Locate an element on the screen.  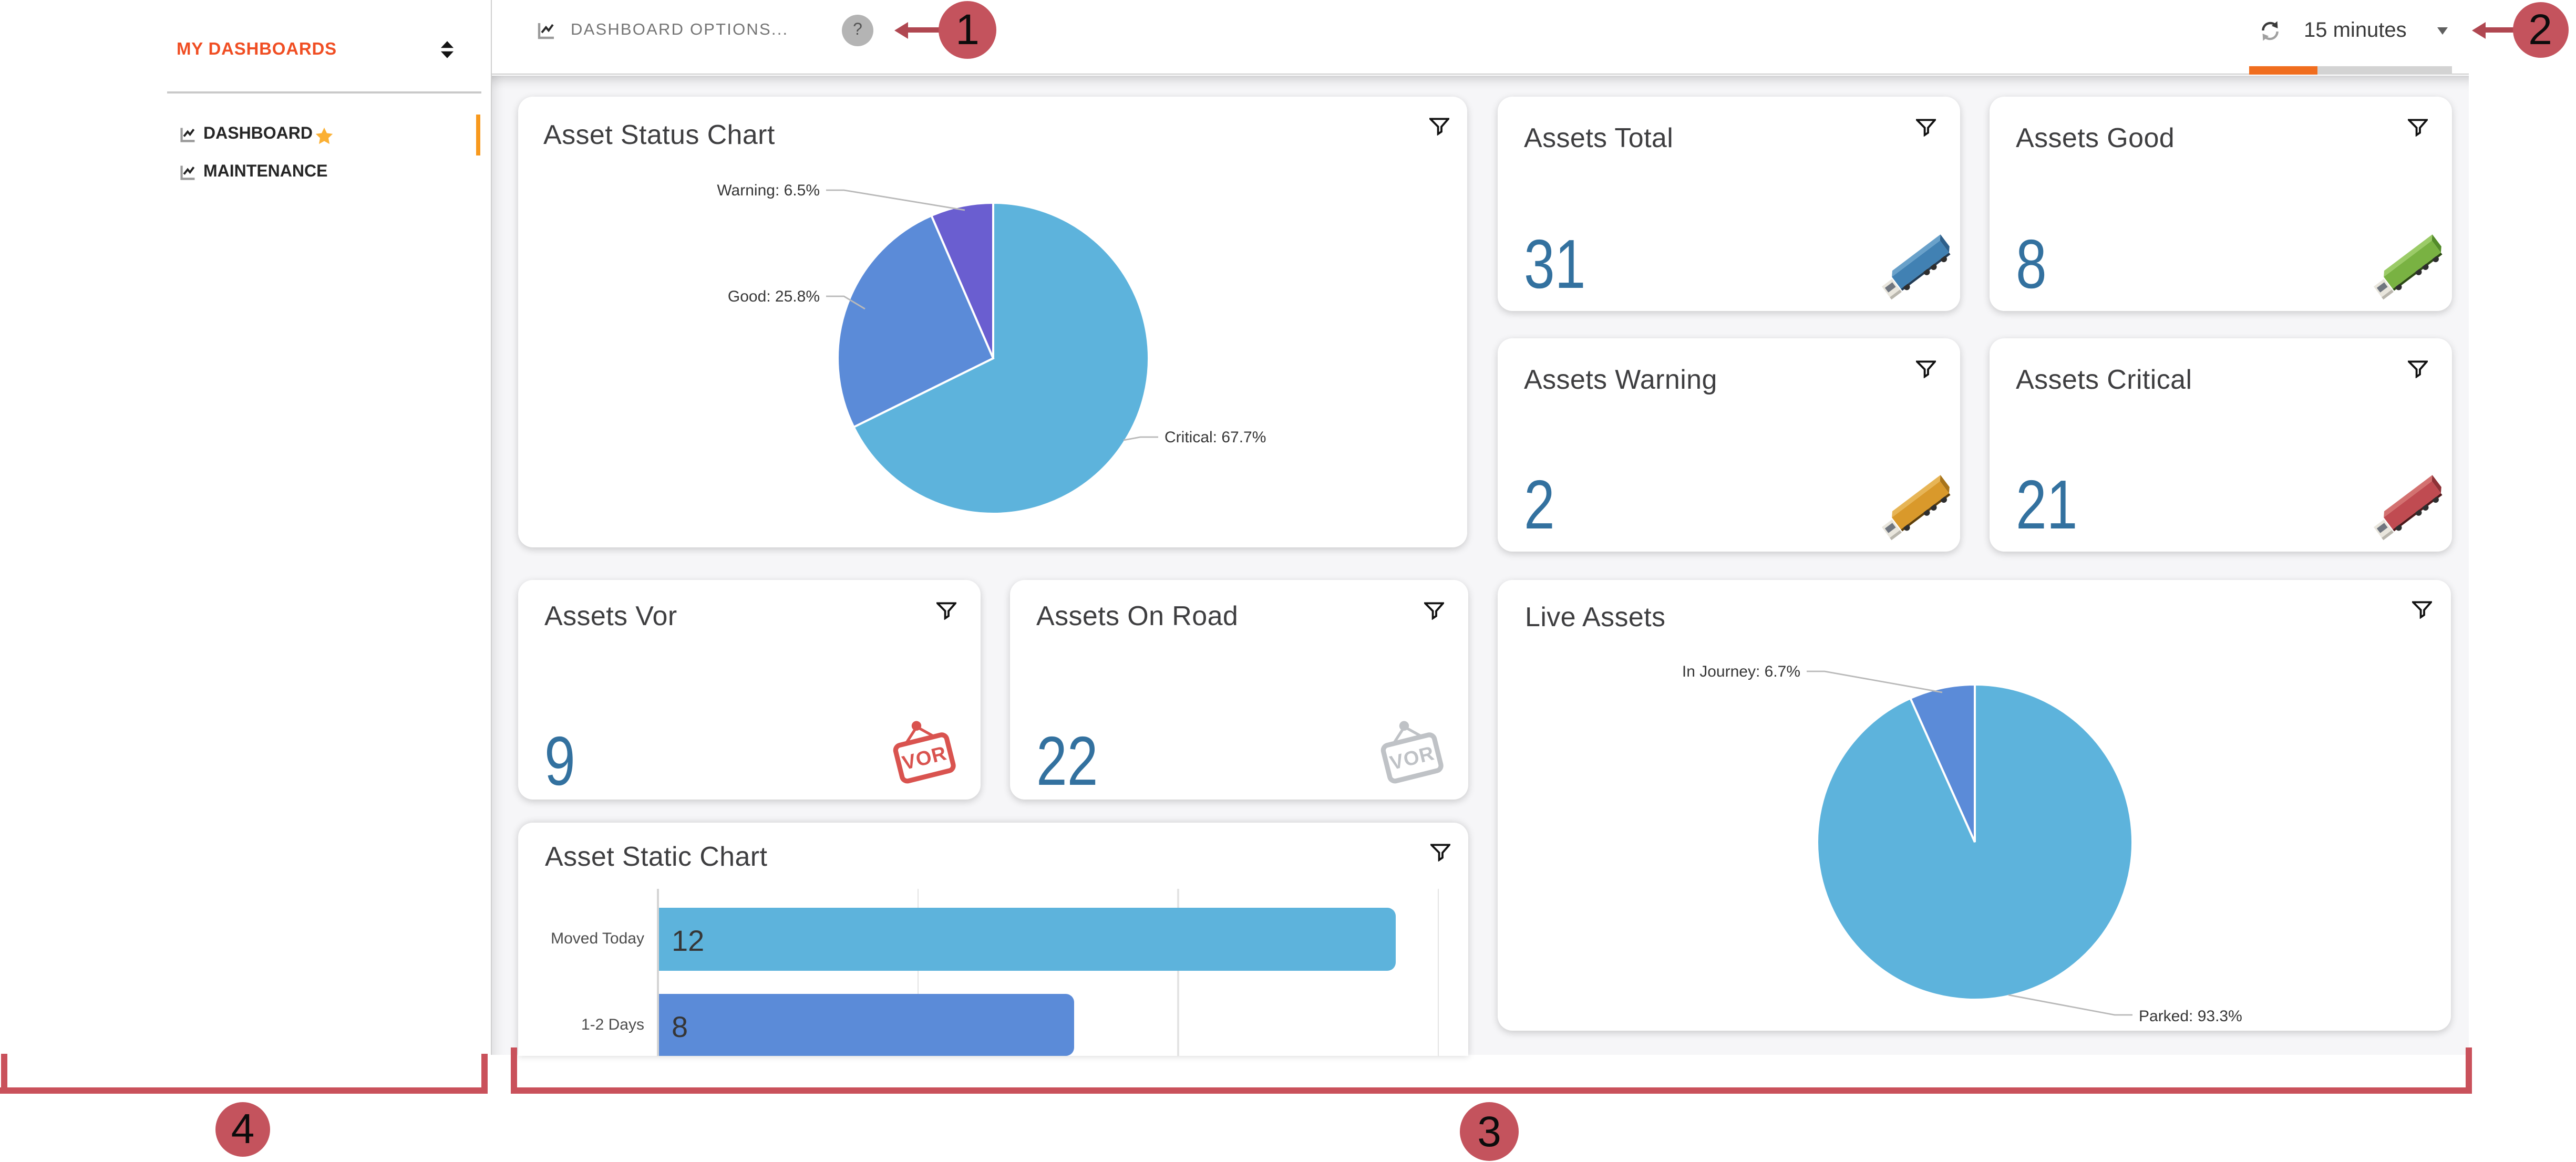
svg-text: Good: 25.8% is located at coordinates (774, 296).